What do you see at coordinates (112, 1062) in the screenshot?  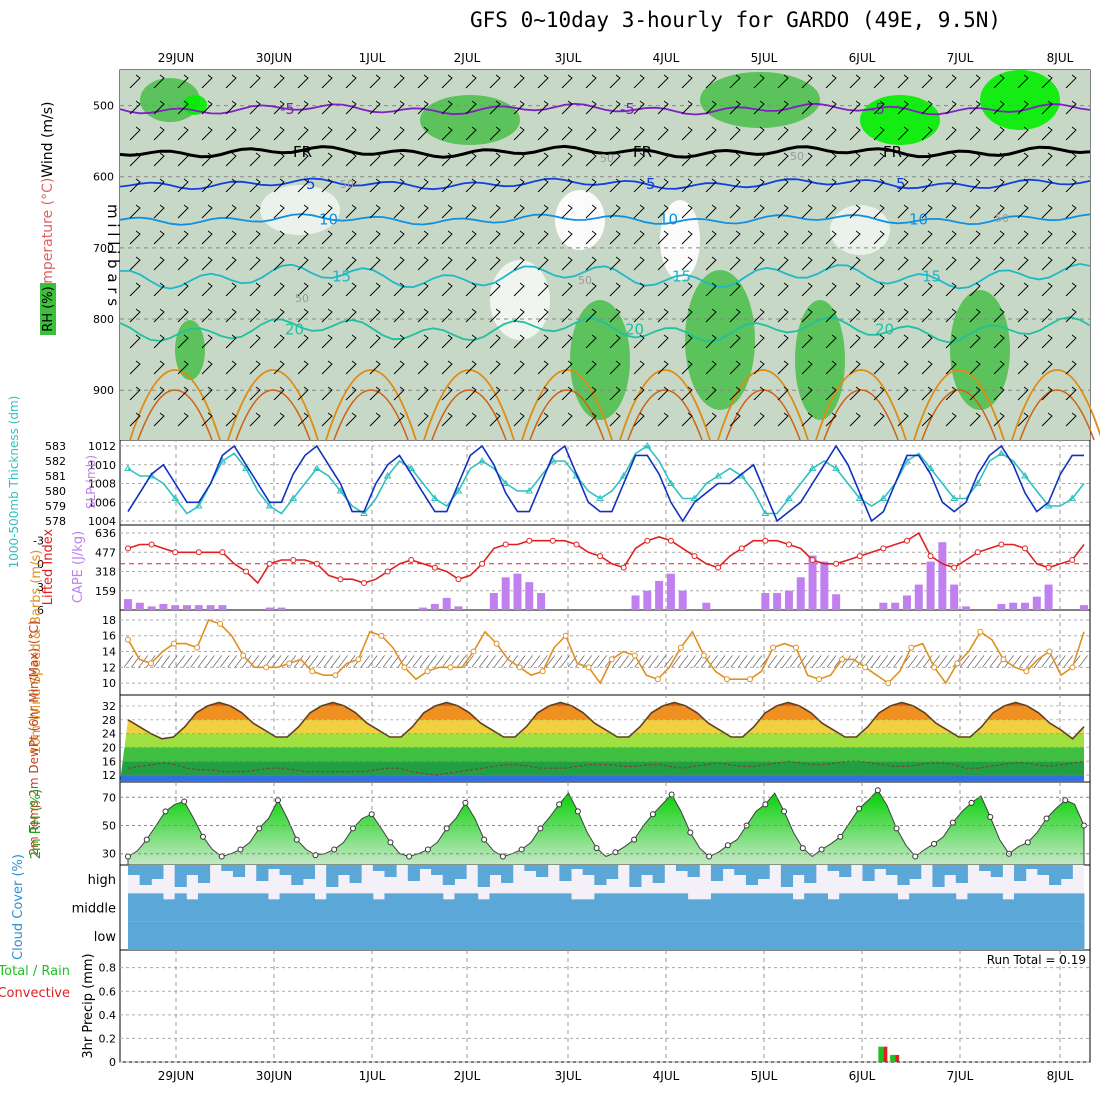 I see `precip-tick-label: 0` at bounding box center [112, 1062].